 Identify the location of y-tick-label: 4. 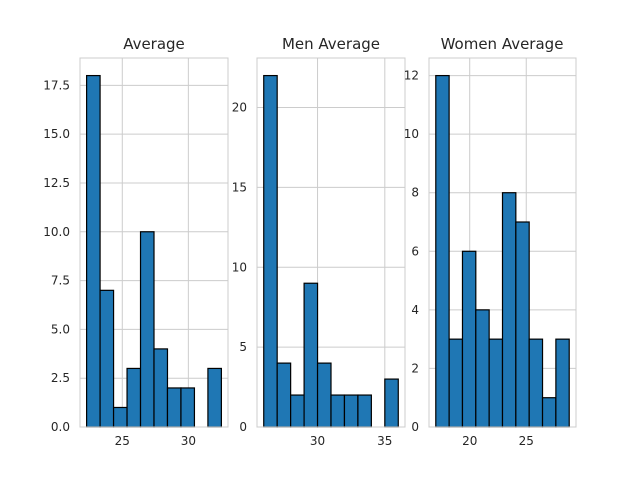
(415, 310).